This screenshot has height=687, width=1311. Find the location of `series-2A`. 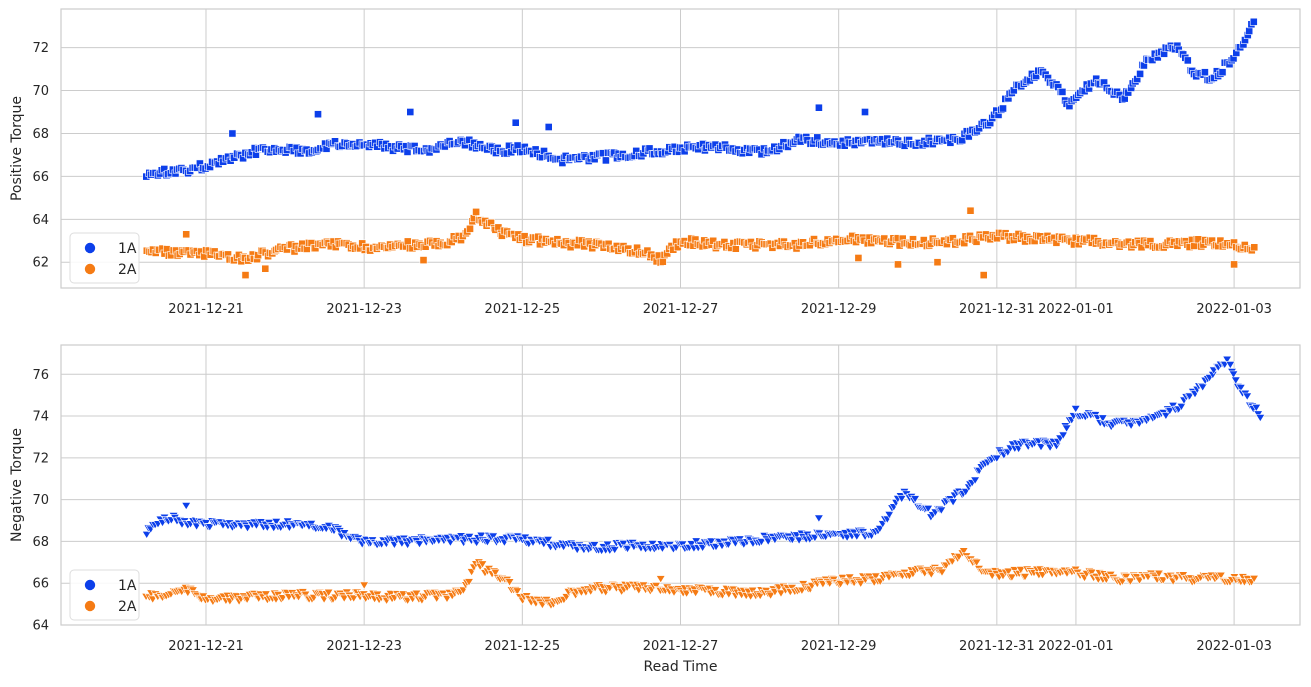

series-2A is located at coordinates (700, 242).